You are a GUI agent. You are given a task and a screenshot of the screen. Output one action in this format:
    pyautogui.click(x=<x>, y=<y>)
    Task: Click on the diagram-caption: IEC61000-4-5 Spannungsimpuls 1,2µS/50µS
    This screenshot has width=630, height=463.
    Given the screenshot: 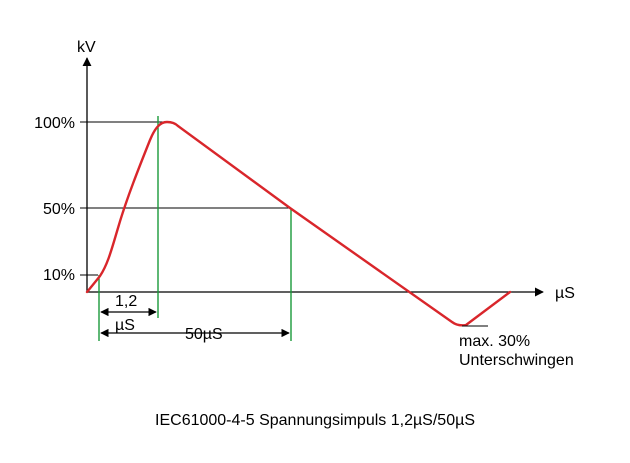 What is the action you would take?
    pyautogui.click(x=315, y=420)
    